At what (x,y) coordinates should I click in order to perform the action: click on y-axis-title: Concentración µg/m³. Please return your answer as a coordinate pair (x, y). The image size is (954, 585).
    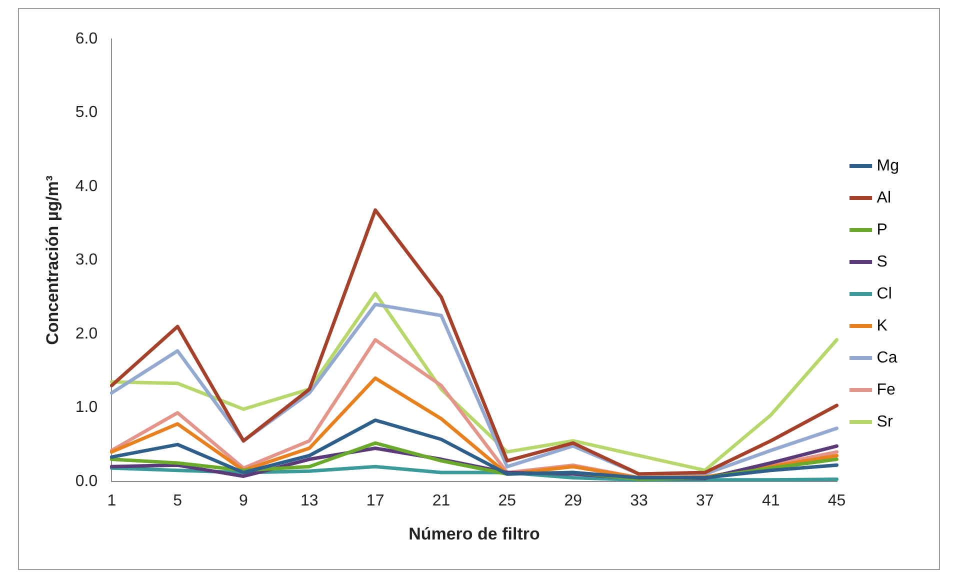
    Looking at the image, I should click on (52, 260).